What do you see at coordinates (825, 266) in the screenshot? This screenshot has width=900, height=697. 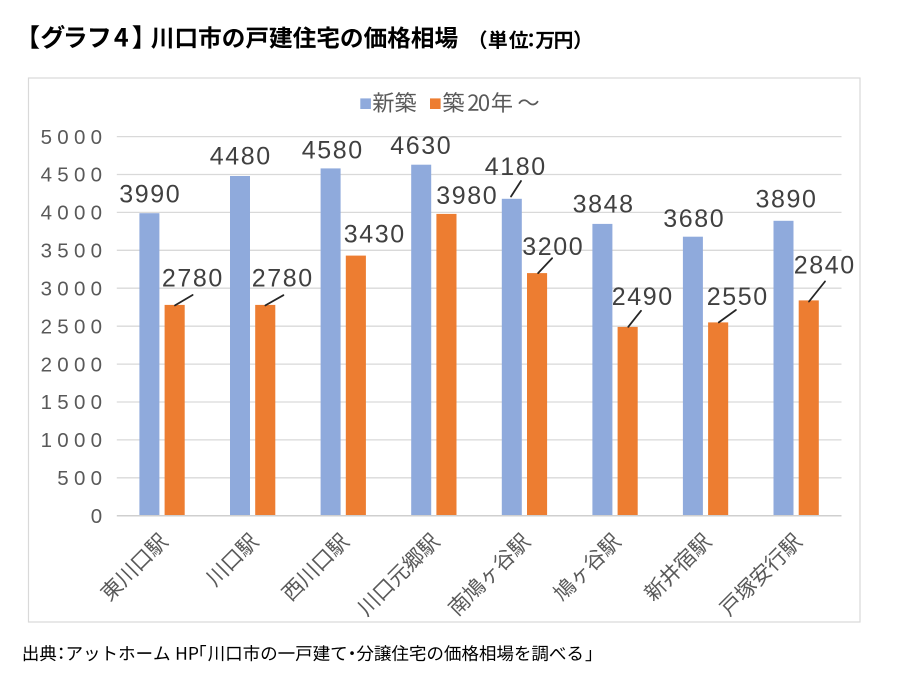 I see `svg-text: 2840` at bounding box center [825, 266].